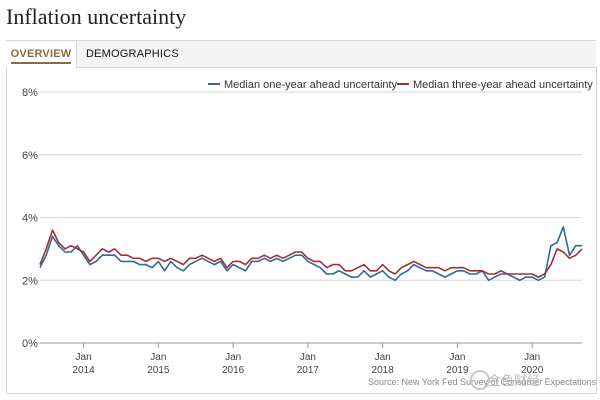  I want to click on series-line-one-year, so click(310, 254).